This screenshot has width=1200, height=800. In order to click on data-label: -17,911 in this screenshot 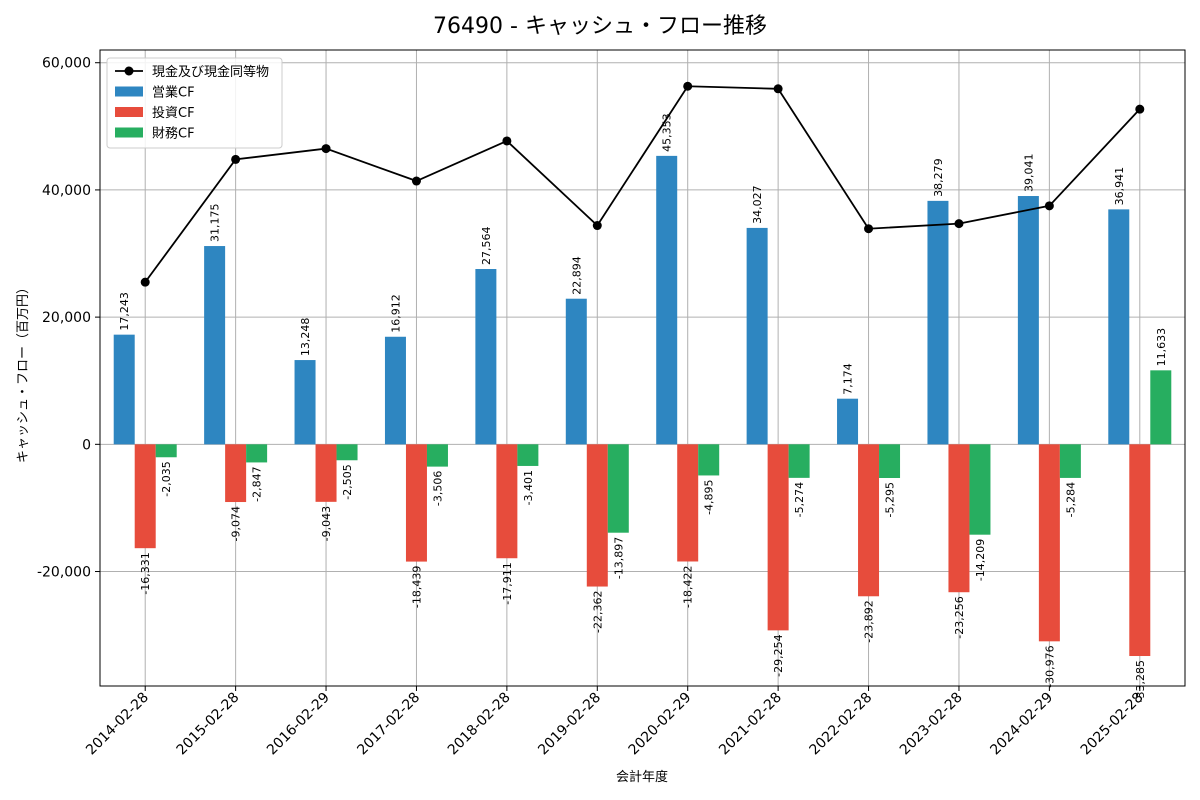, I will do `click(507, 583)`.